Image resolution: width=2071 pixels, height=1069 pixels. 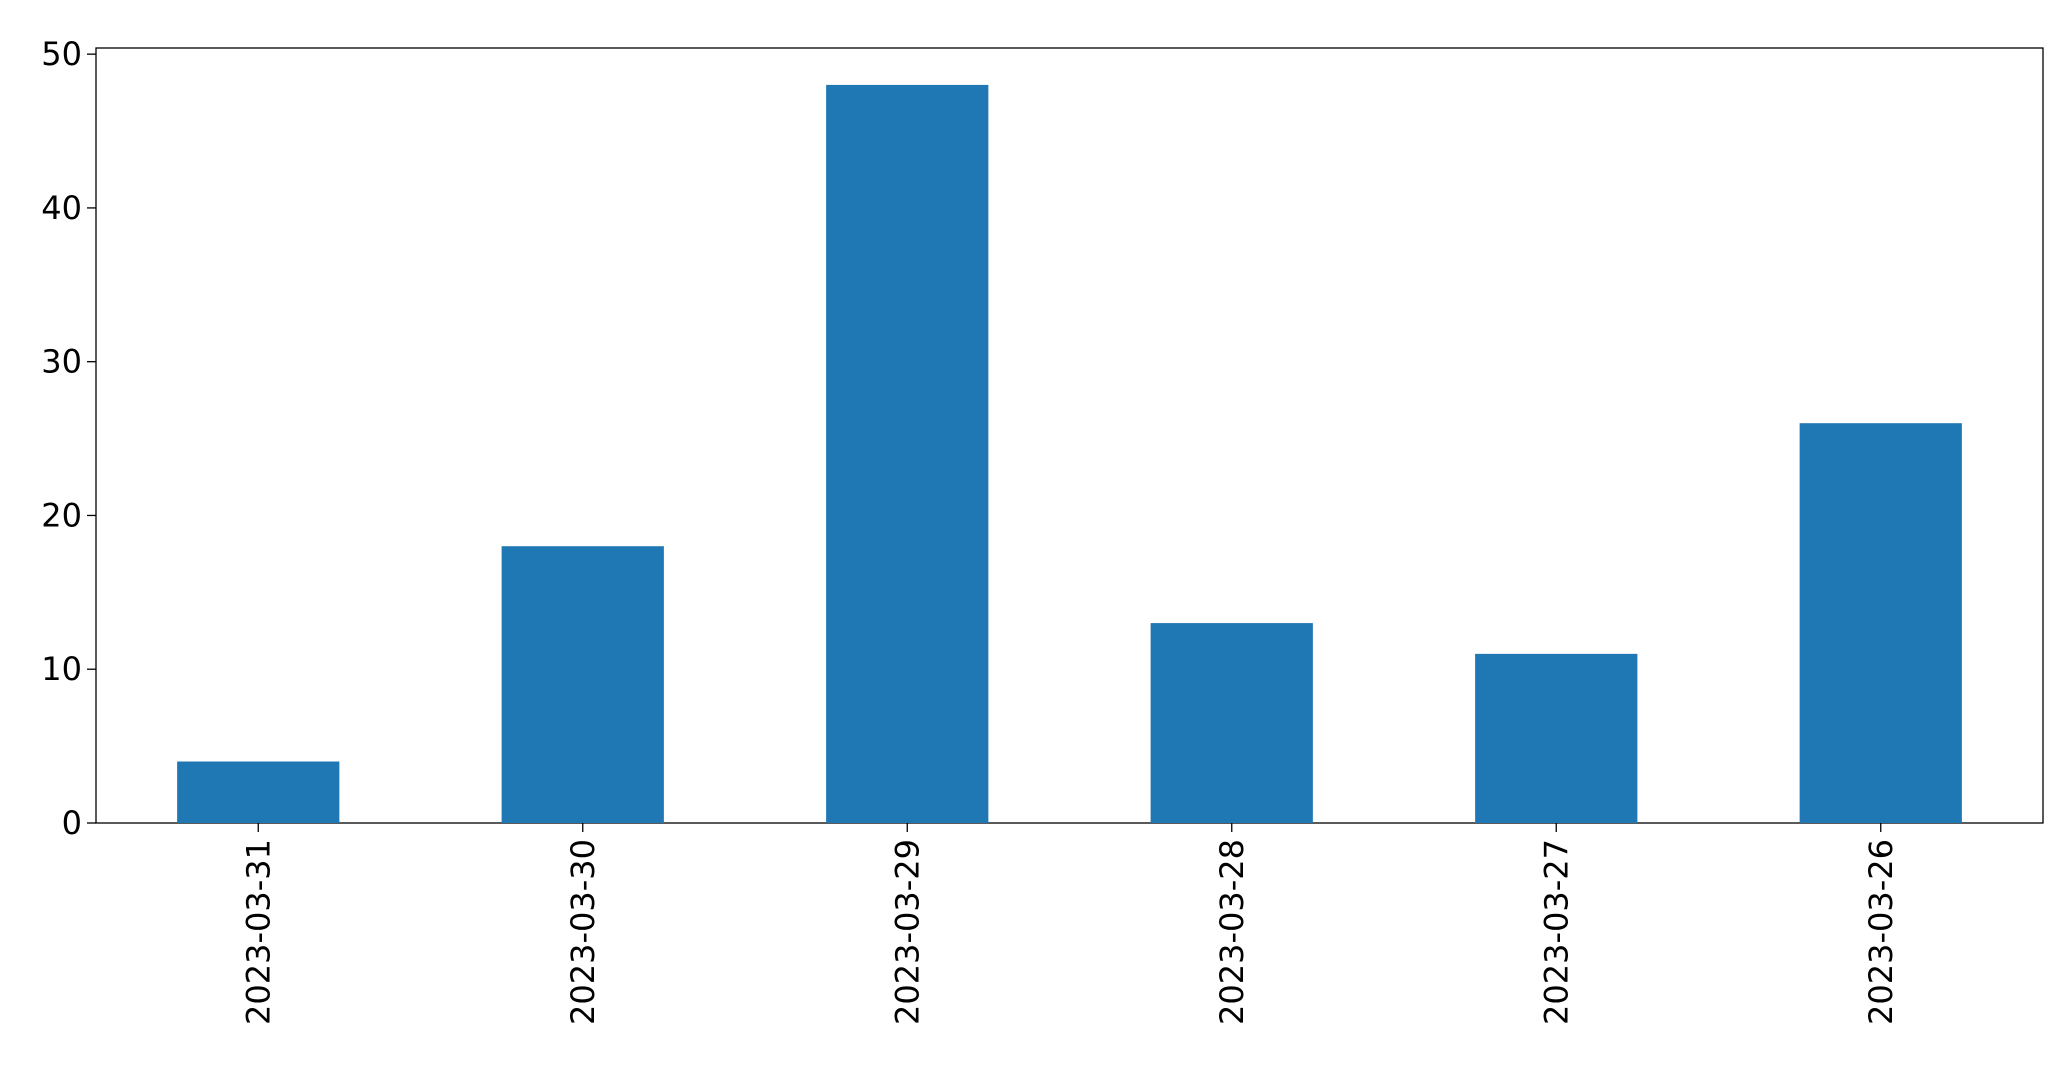 I want to click on y-tick-label: 40, so click(x=61, y=208).